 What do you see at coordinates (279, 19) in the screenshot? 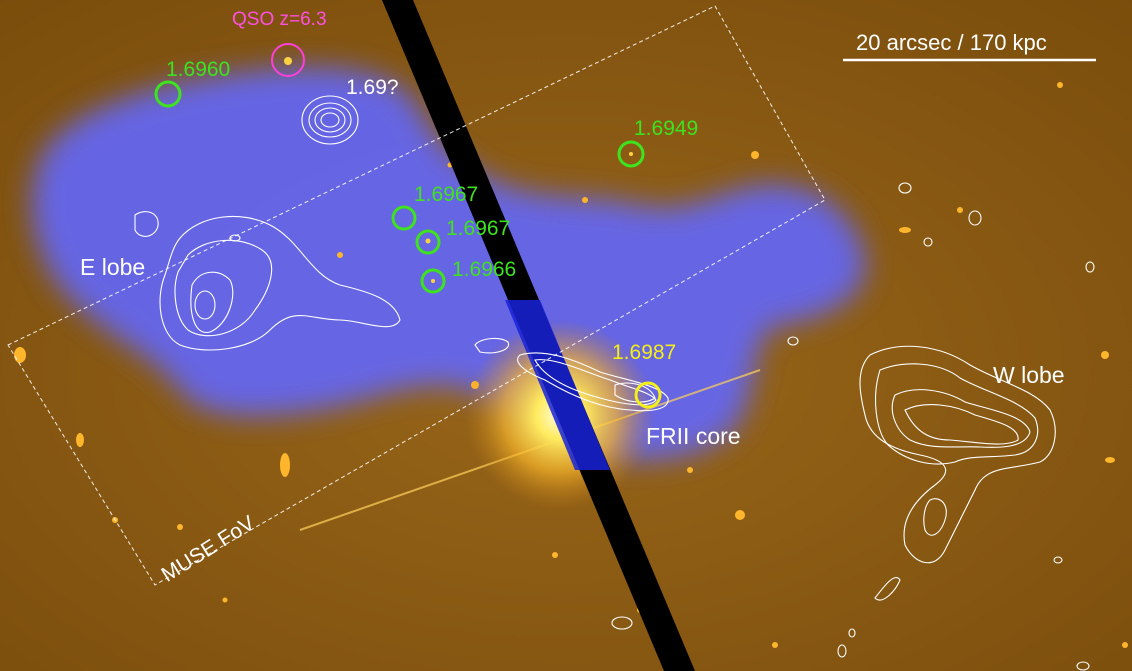
I see `qso-label: QSO z=6.3` at bounding box center [279, 19].